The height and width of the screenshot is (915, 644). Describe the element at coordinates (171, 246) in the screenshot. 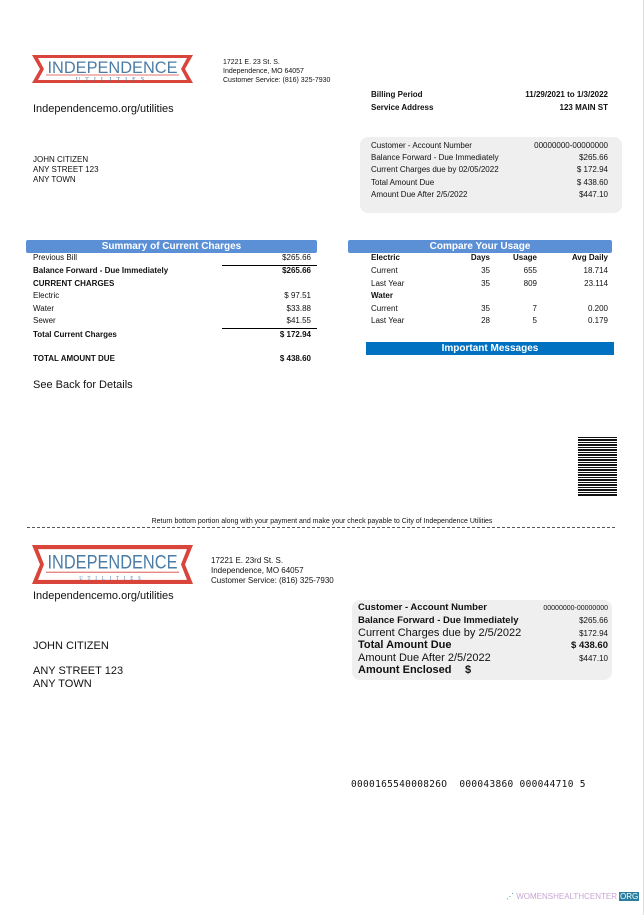

I see `summary-header: Summary of Current Charges` at that location.